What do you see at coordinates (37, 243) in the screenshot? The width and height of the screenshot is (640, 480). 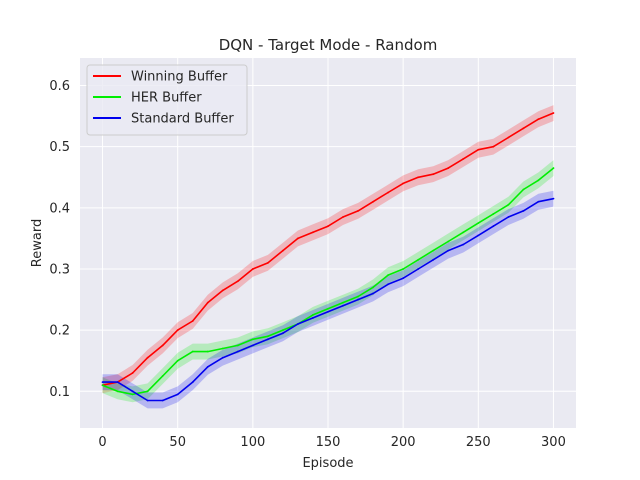 I see `y-axis-label: Reward` at bounding box center [37, 243].